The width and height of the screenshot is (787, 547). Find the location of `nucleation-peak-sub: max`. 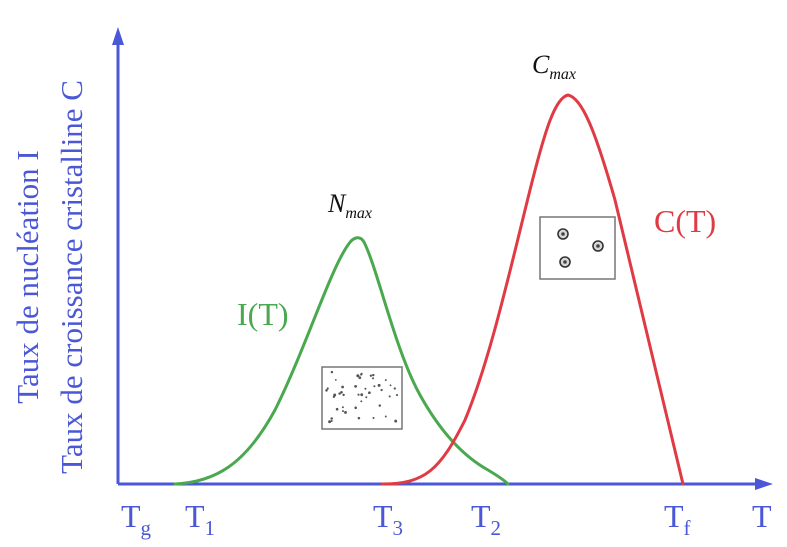

nucleation-peak-sub: max is located at coordinates (358, 213).